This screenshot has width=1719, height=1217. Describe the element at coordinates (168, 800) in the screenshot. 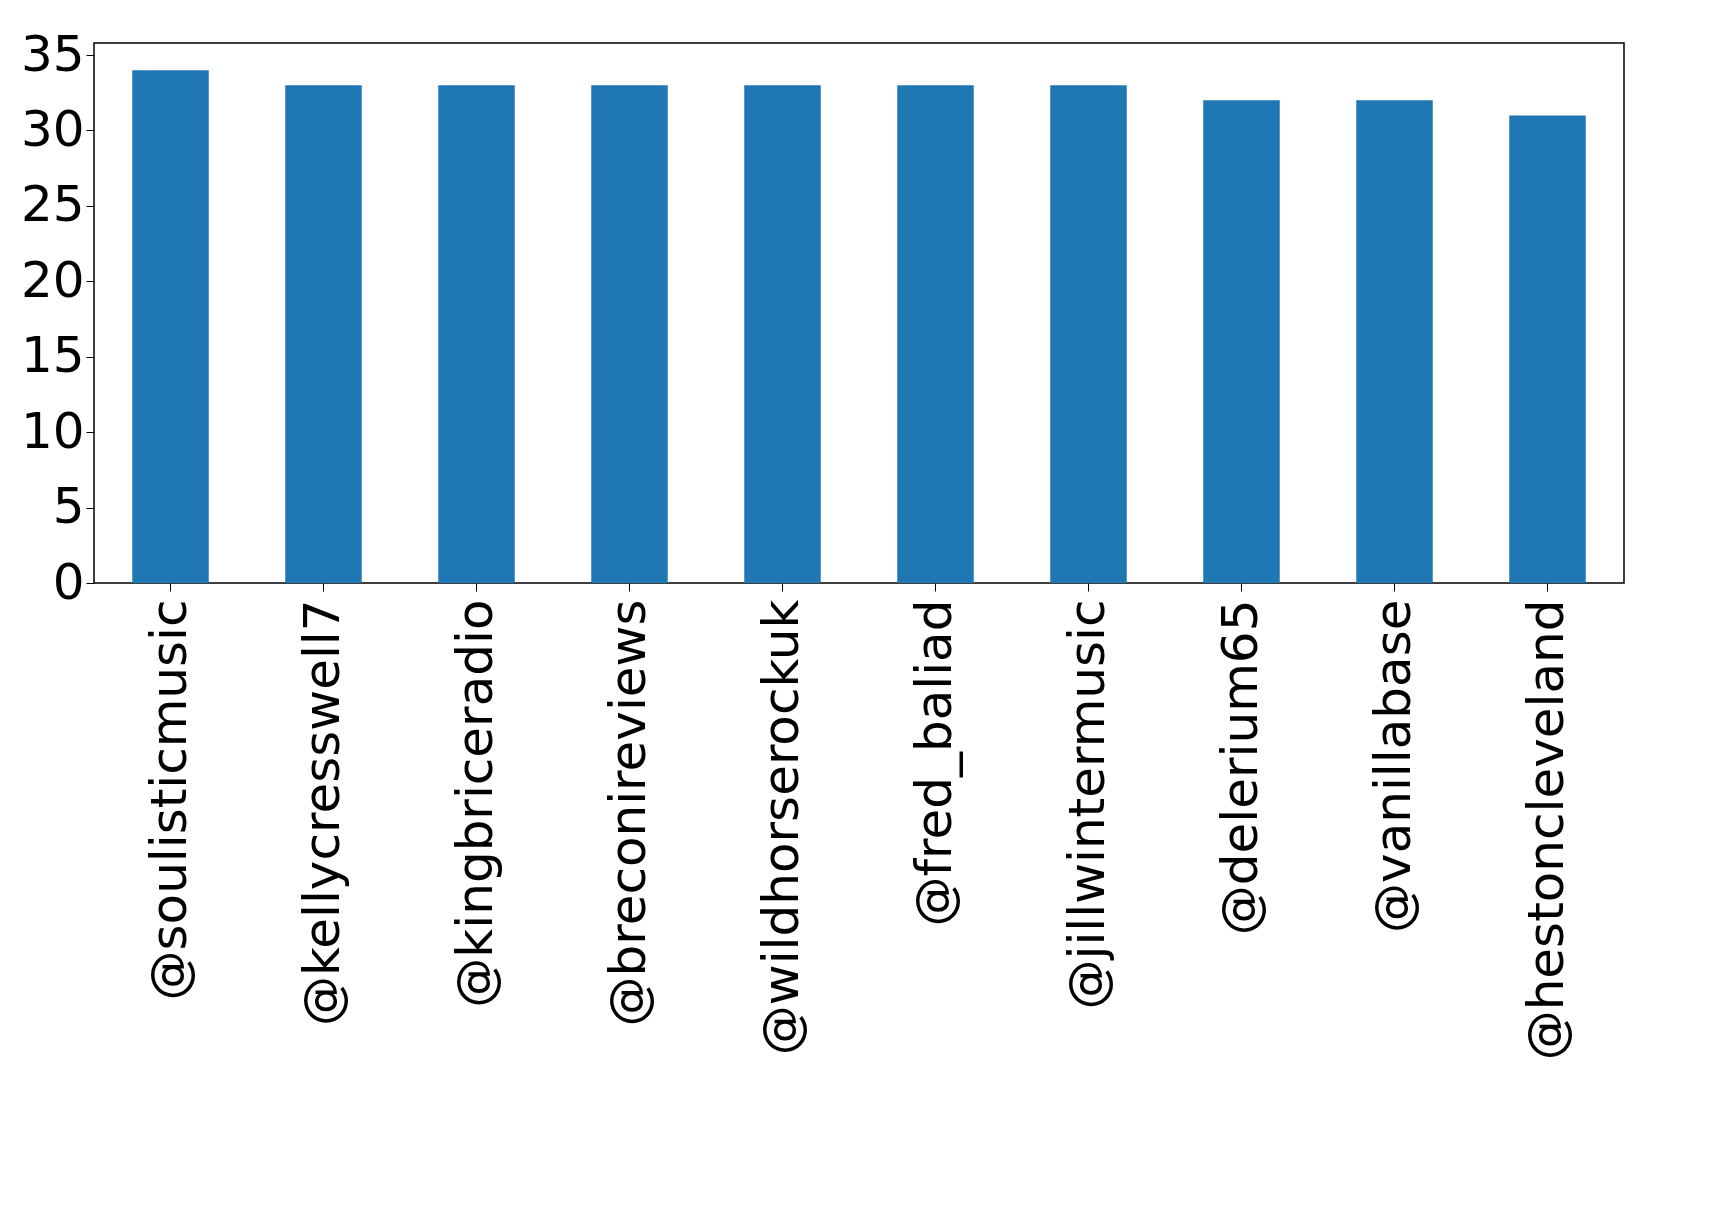

I see `x-tick-label: @soulisticmusic` at that location.